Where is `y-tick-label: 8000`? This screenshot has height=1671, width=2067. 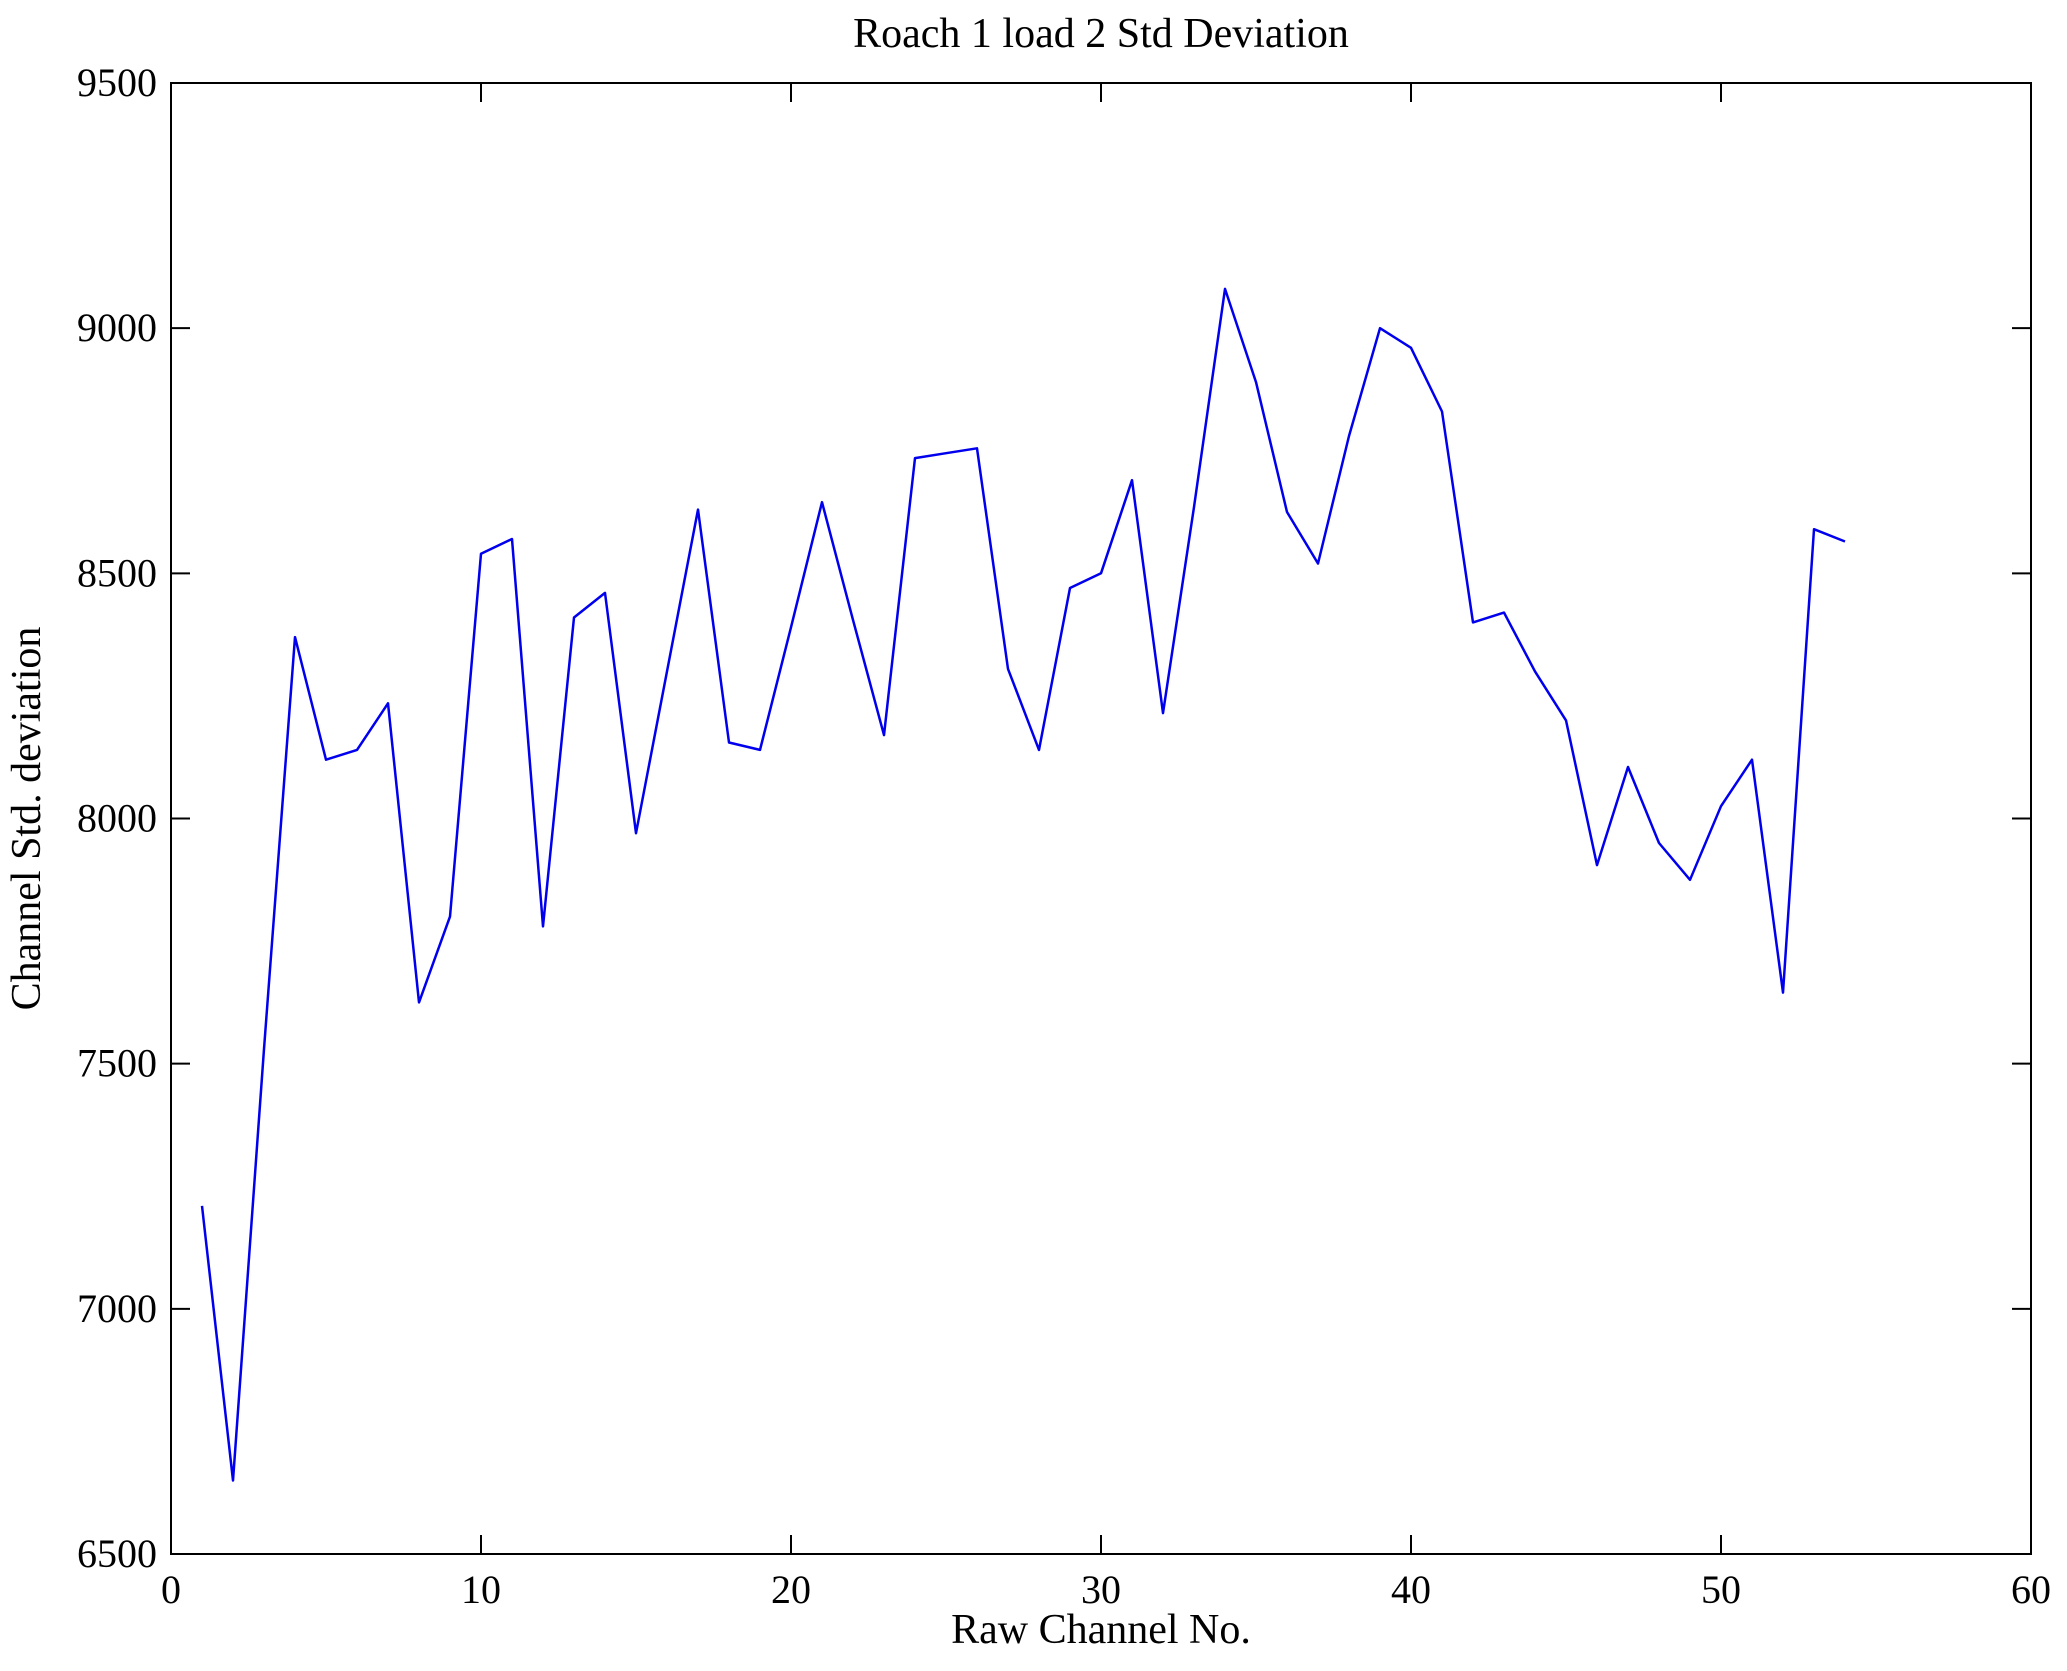
y-tick-label: 8000 is located at coordinates (117, 818).